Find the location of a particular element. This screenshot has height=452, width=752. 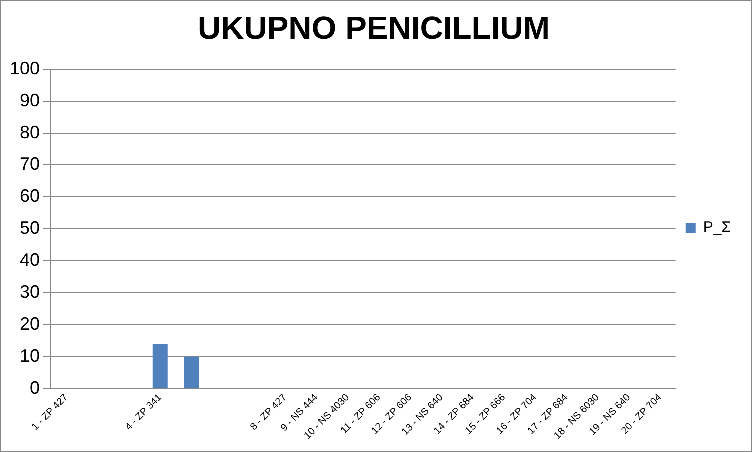

legend-label: P_Σ is located at coordinates (717, 227).